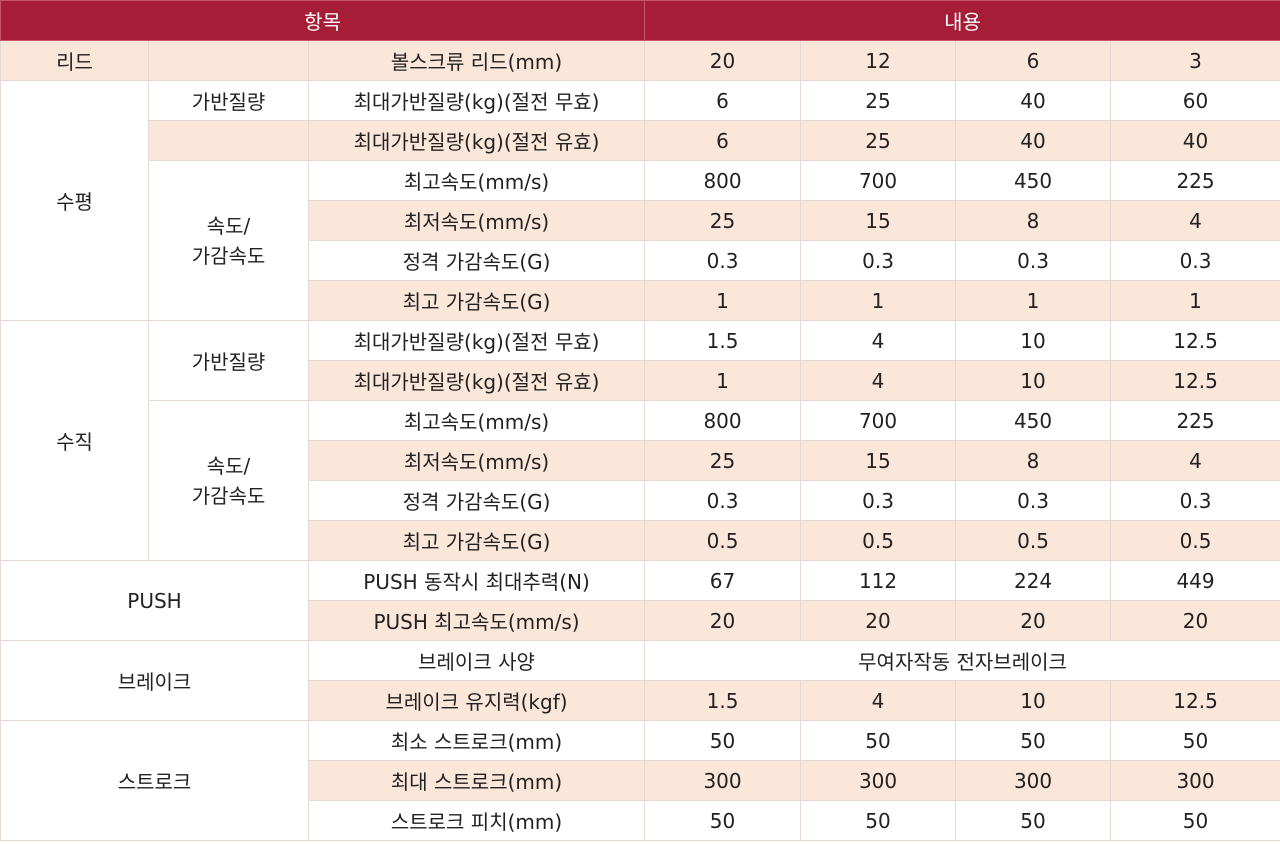 The image size is (1280, 844). What do you see at coordinates (323, 20) in the screenshot?
I see `header-item: 항목` at bounding box center [323, 20].